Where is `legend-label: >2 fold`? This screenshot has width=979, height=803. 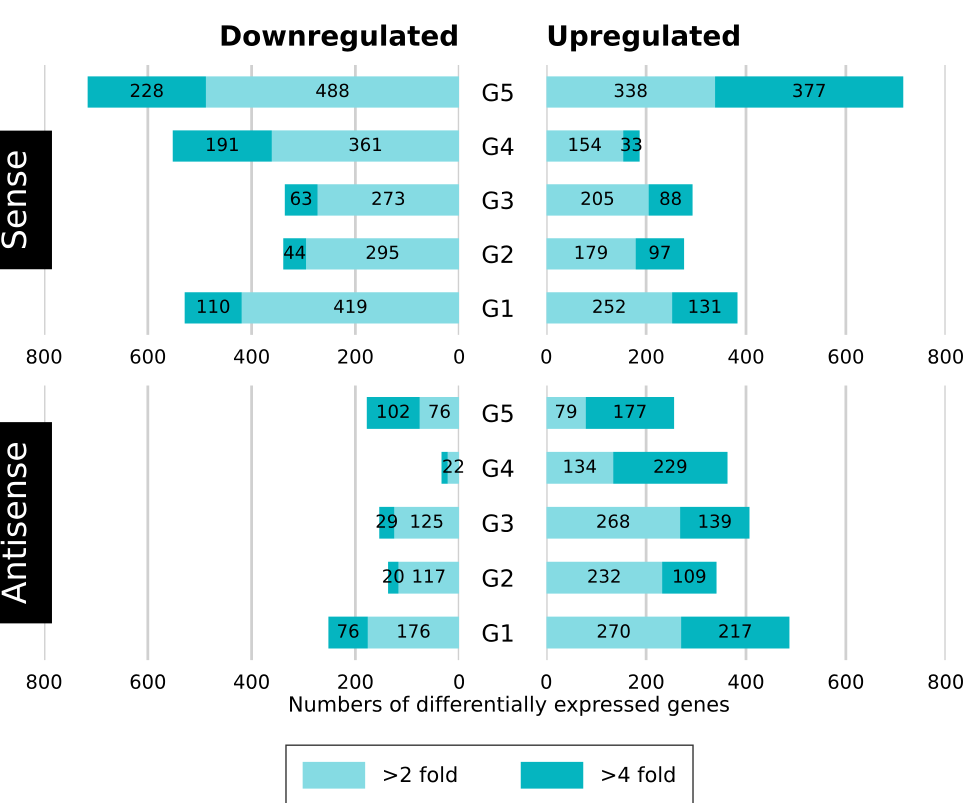 legend-label: >2 fold is located at coordinates (420, 774).